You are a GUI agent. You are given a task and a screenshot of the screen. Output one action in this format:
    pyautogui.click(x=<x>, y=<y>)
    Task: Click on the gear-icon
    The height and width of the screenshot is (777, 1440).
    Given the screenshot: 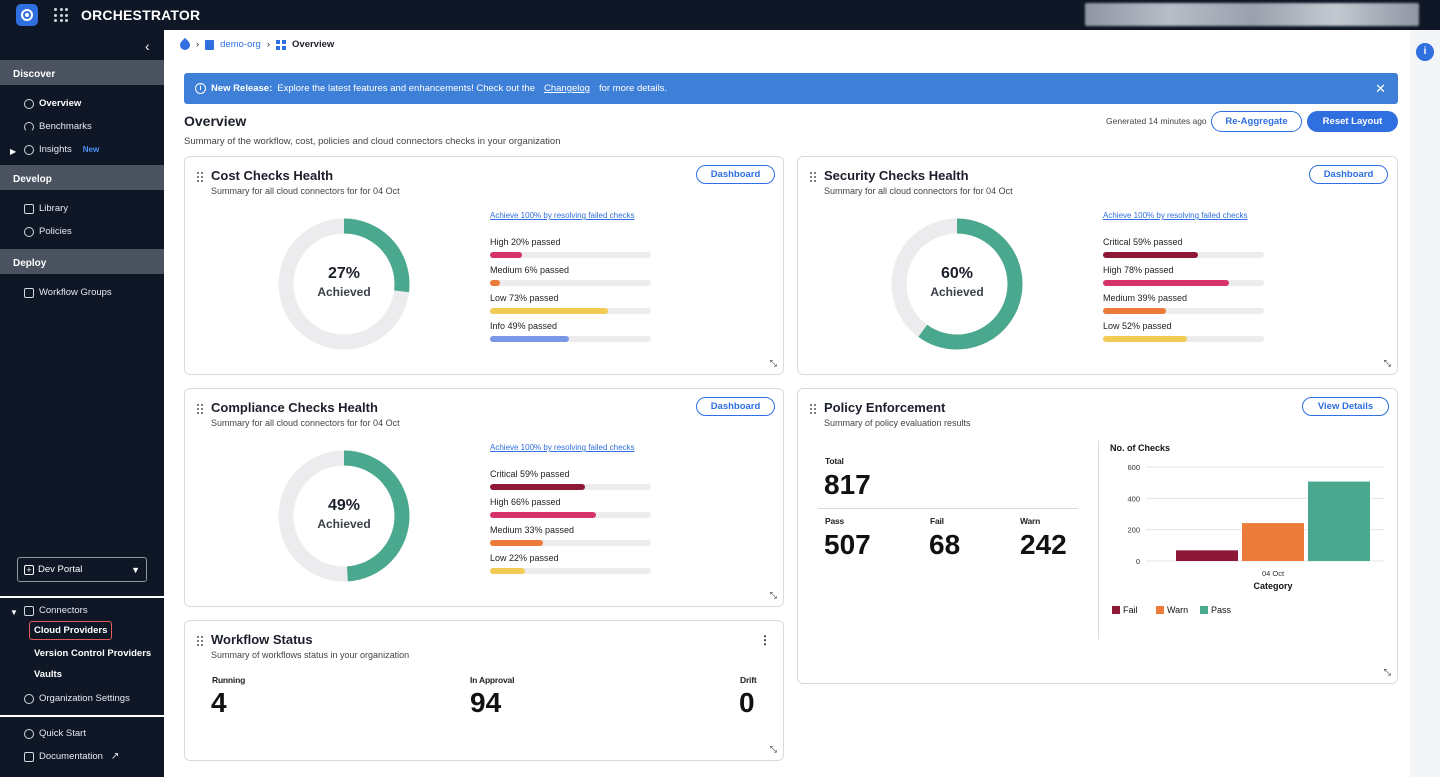 What is the action you would take?
    pyautogui.click(x=29, y=698)
    